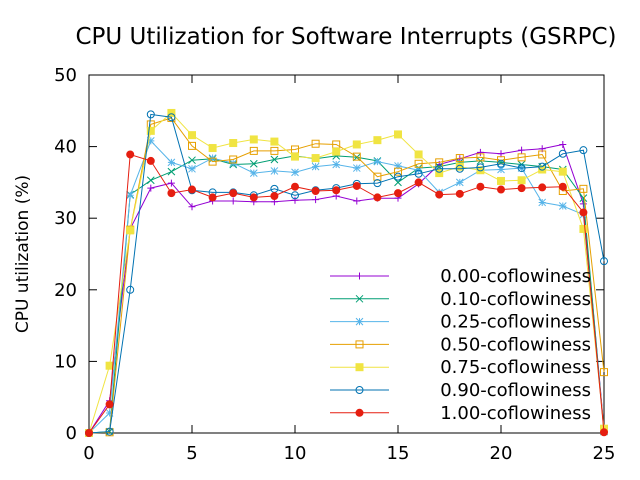 The height and width of the screenshot is (480, 640). What do you see at coordinates (23, 254) in the screenshot?
I see `y-axis-label: CPU utilization (%)` at bounding box center [23, 254].